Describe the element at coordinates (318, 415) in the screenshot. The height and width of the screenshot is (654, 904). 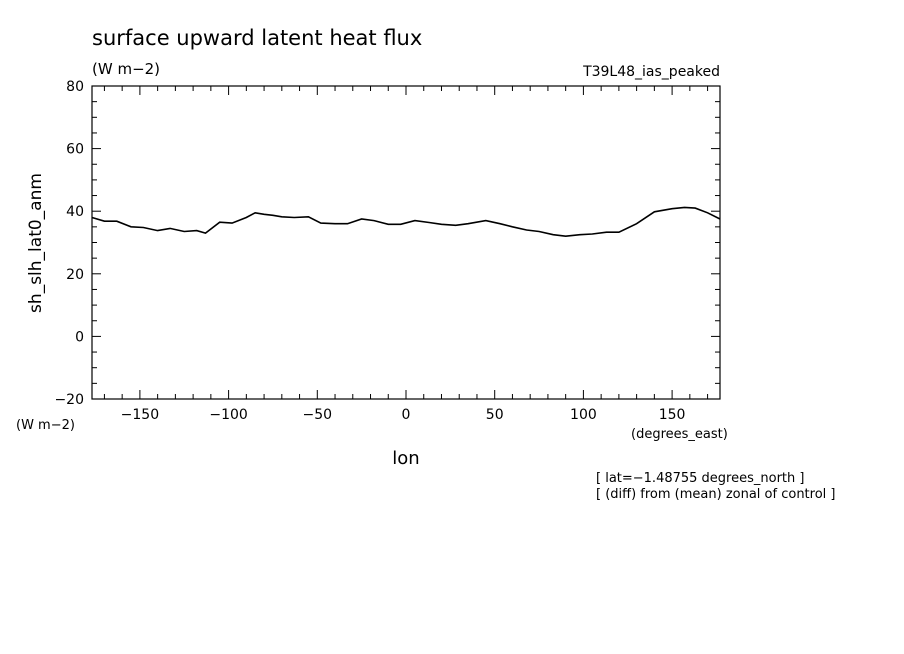
I see `x-tick-label: −50` at that location.